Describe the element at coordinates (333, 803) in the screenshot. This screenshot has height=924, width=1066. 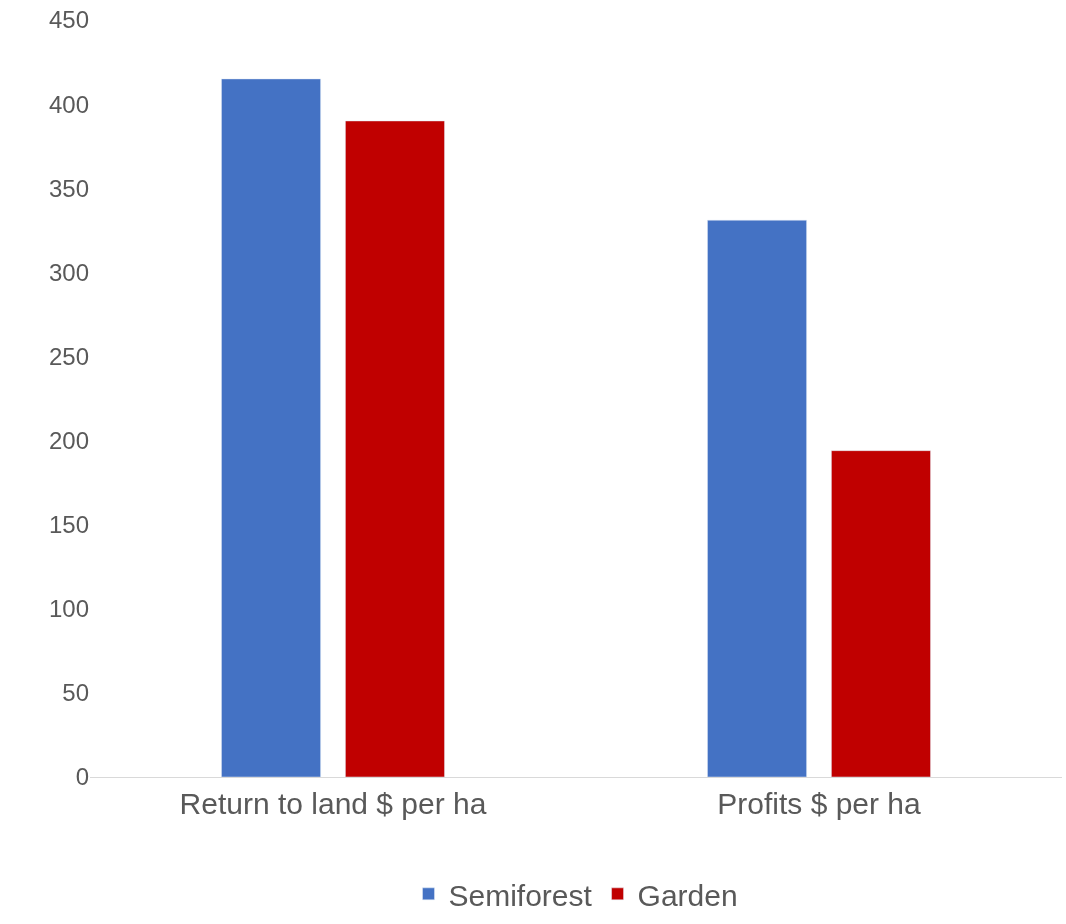
I see `x-tick-label: Return to land $ per ha` at that location.